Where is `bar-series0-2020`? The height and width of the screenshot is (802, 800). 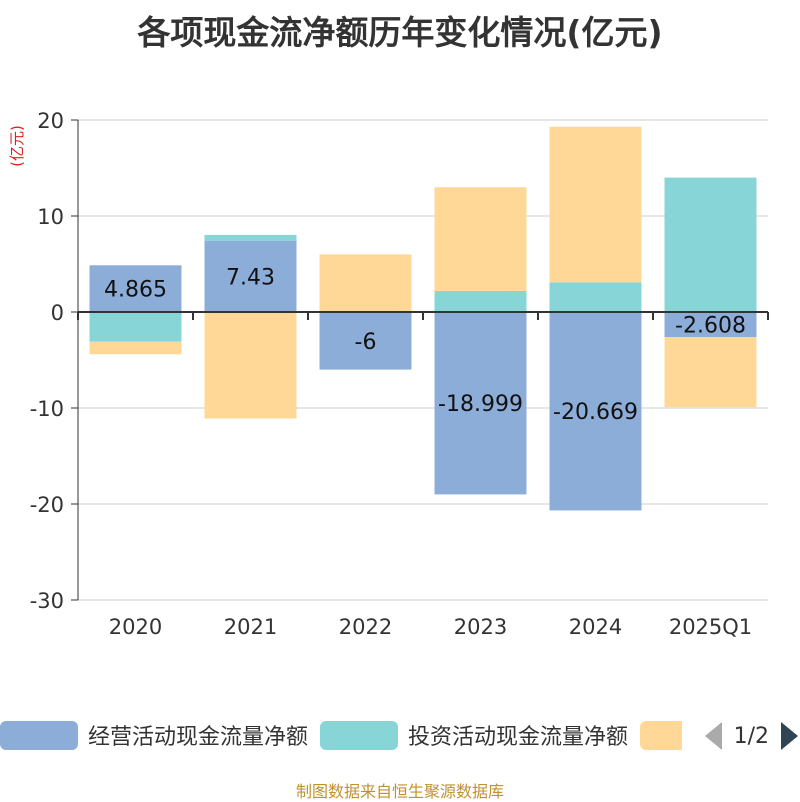
bar-series0-2020 is located at coordinates (135, 288).